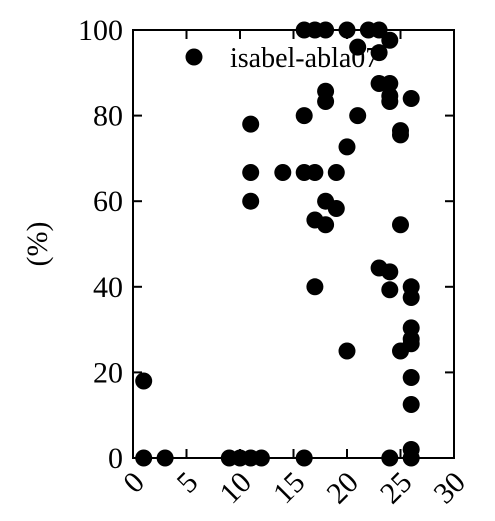  What do you see at coordinates (304, 58) in the screenshot?
I see `legend-label: isabel-abla07` at bounding box center [304, 58].